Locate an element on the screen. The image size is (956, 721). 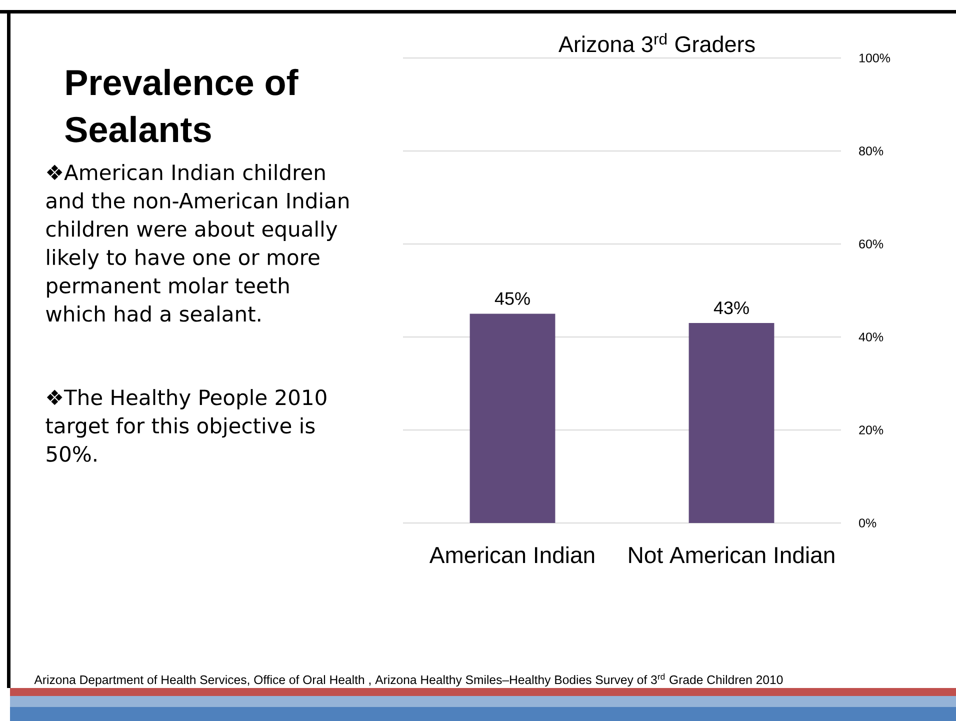
text: ❖American Indian children and the non-American Indian children were about equally likely to have one or more permanent molar teeth which had a sealant. is located at coordinates (197, 243).